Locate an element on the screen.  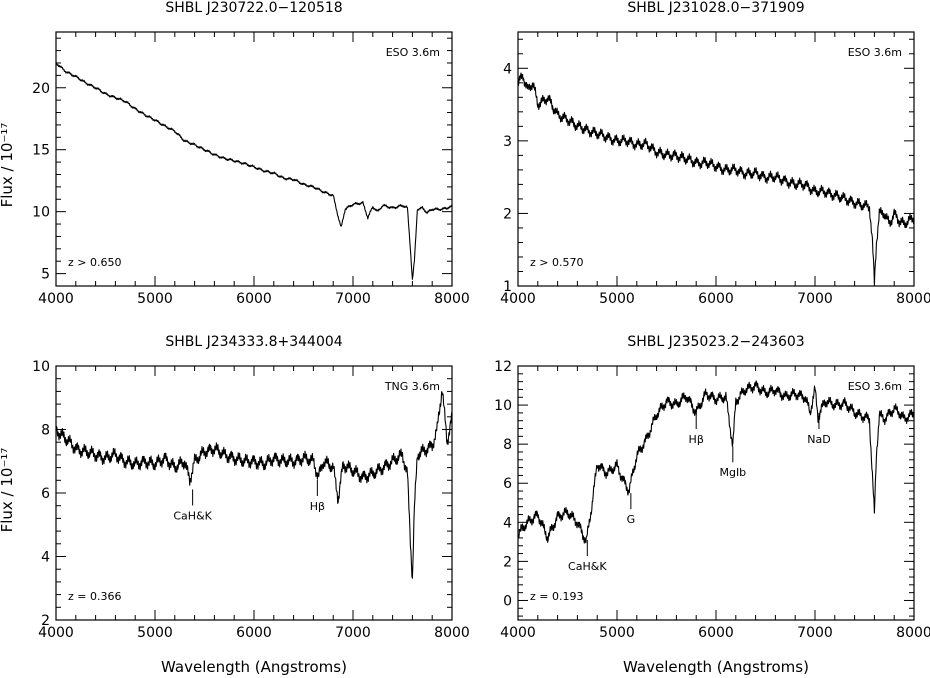
y-tick-label: 5 is located at coordinates (45, 275).